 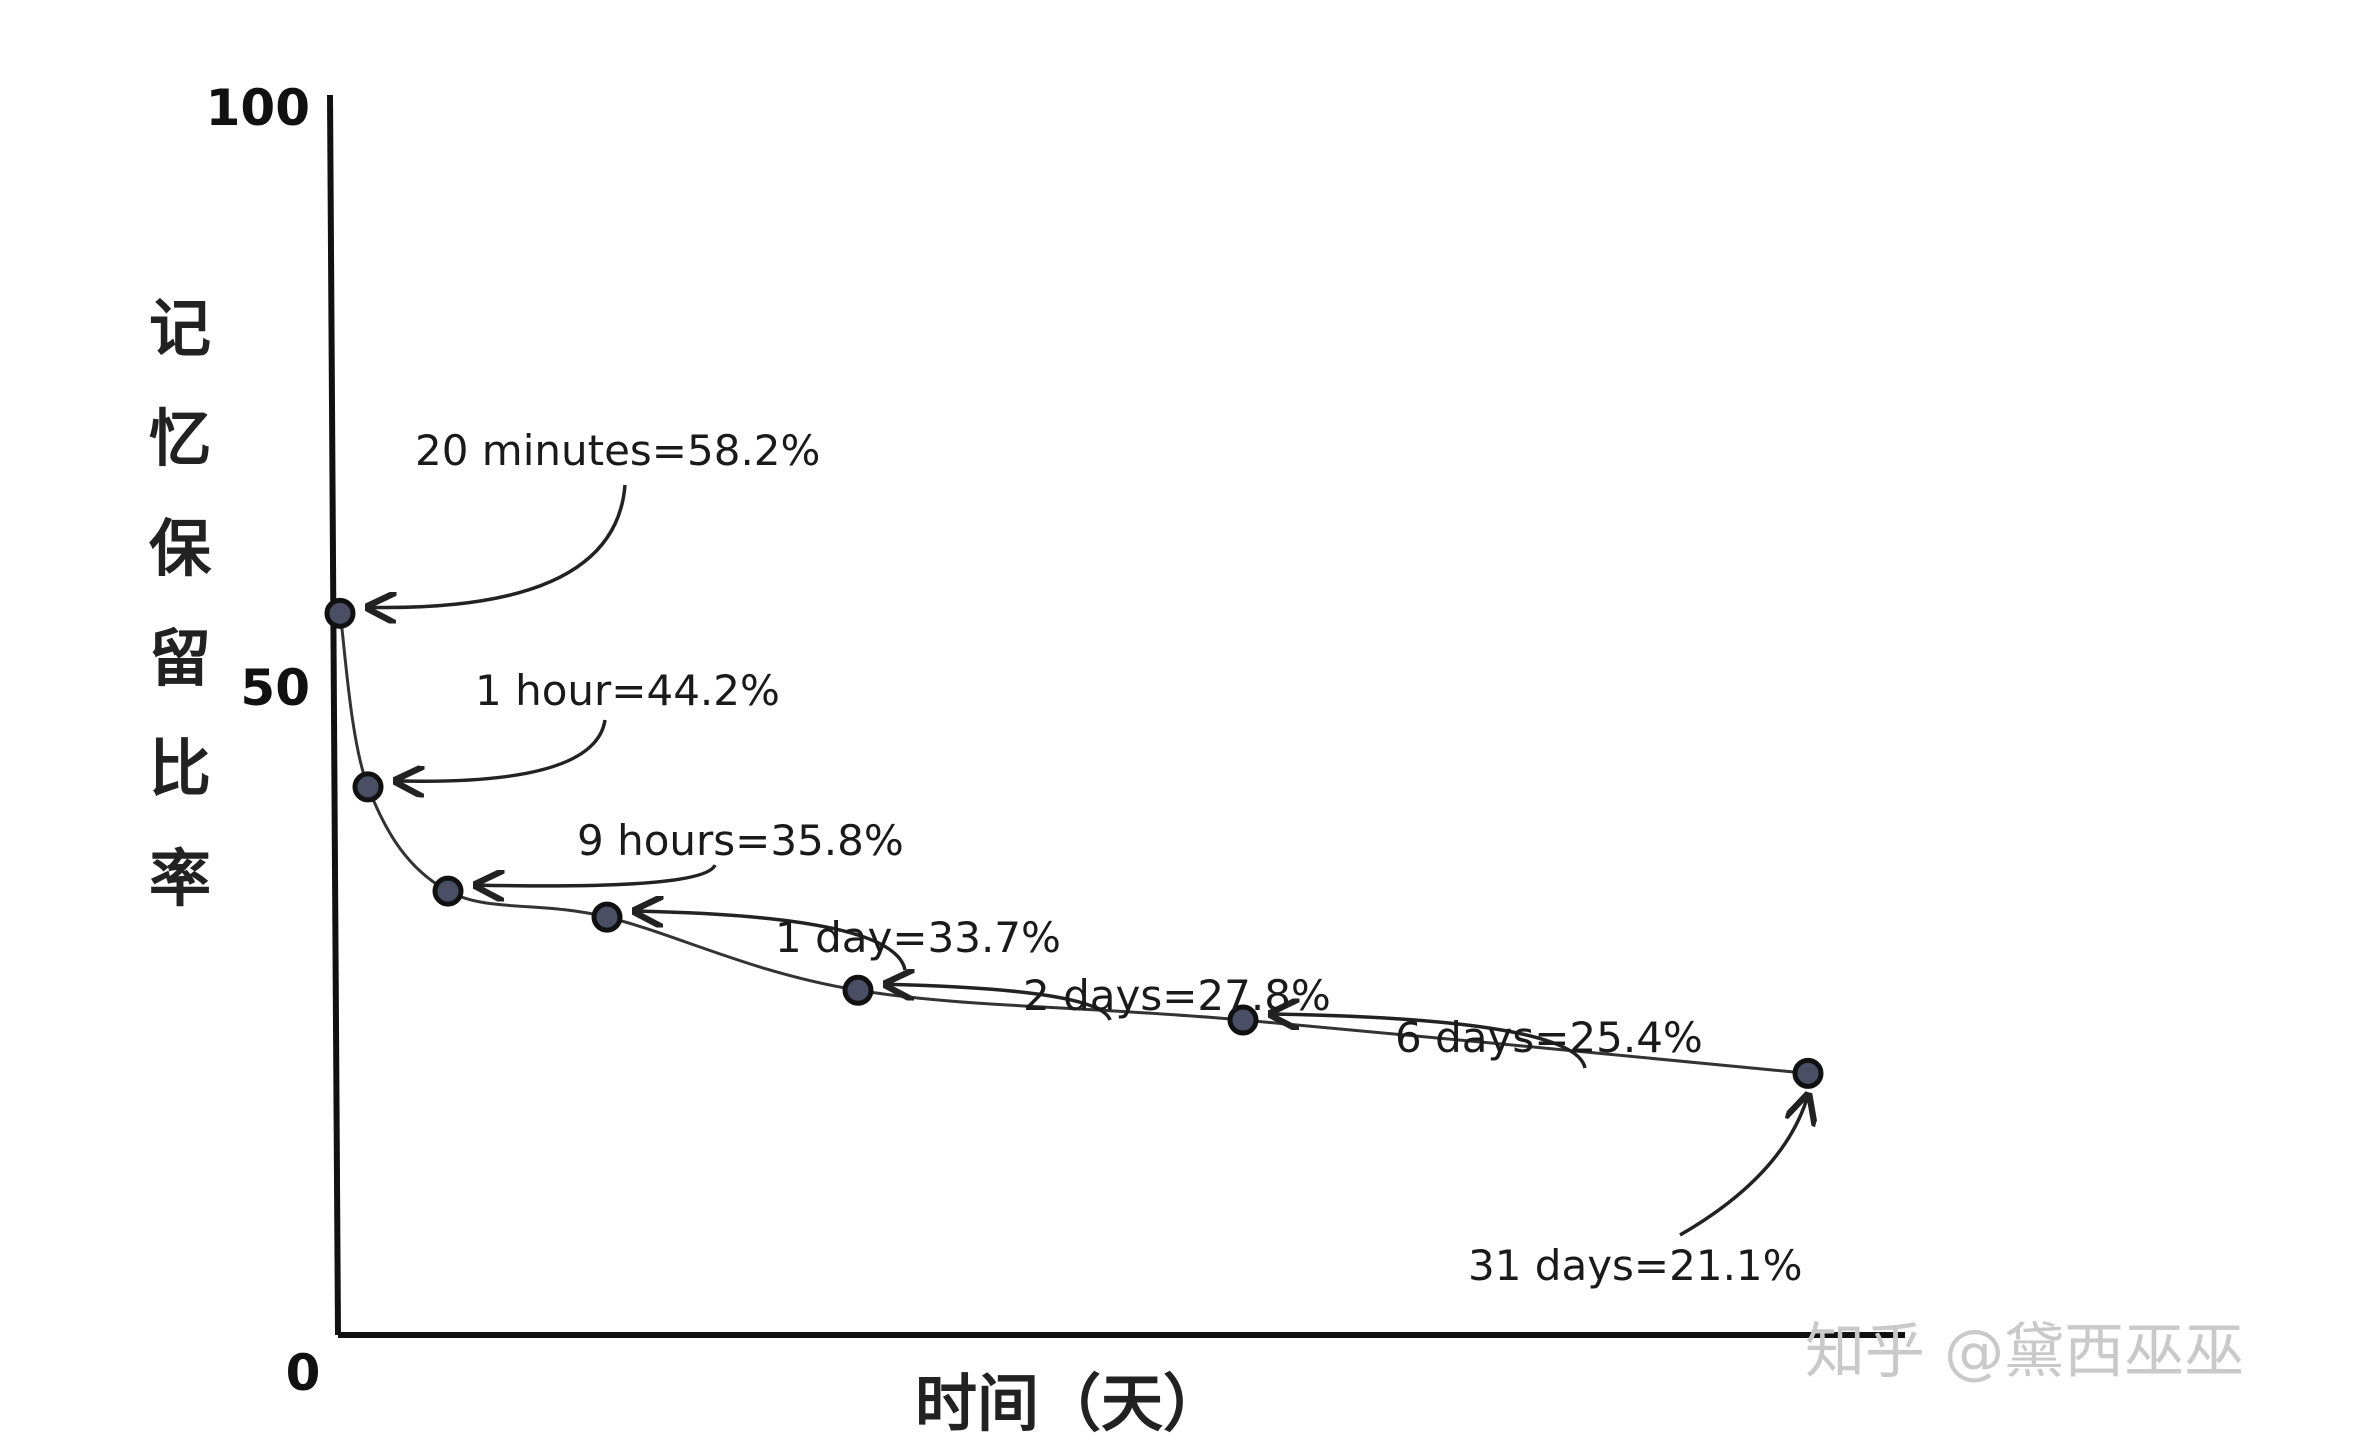 I want to click on point-annotation-label: 9 hours=35.8%, so click(x=740, y=840).